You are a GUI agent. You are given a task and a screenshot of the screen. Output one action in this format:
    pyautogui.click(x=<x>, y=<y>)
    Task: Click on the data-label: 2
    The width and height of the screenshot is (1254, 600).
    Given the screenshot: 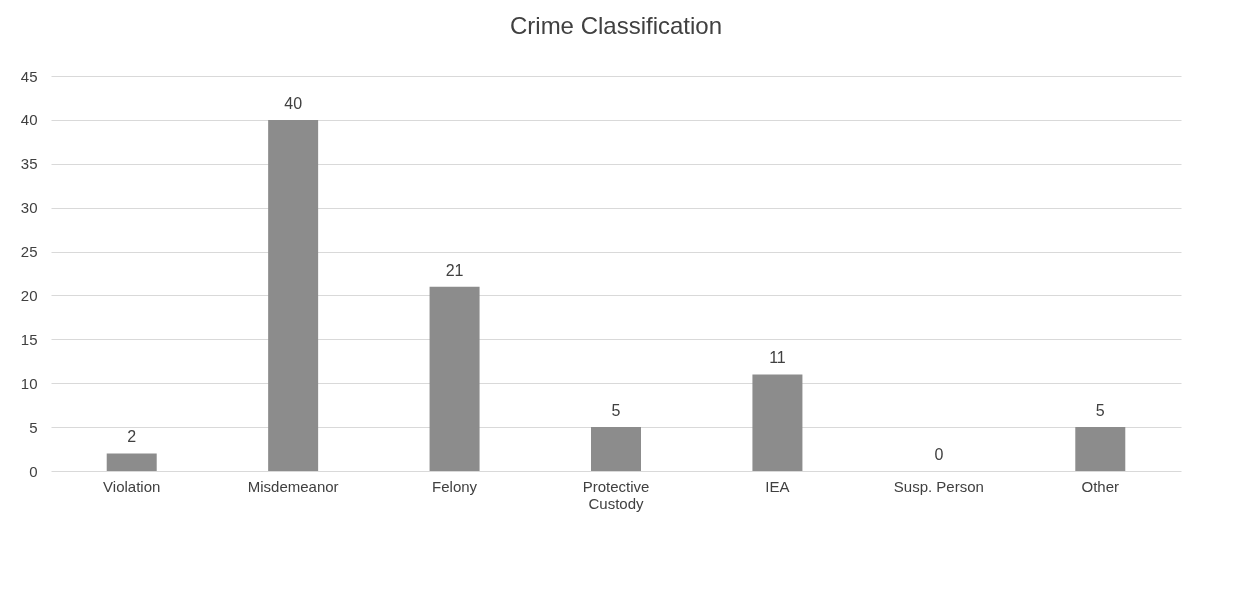 What is the action you would take?
    pyautogui.click(x=132, y=437)
    